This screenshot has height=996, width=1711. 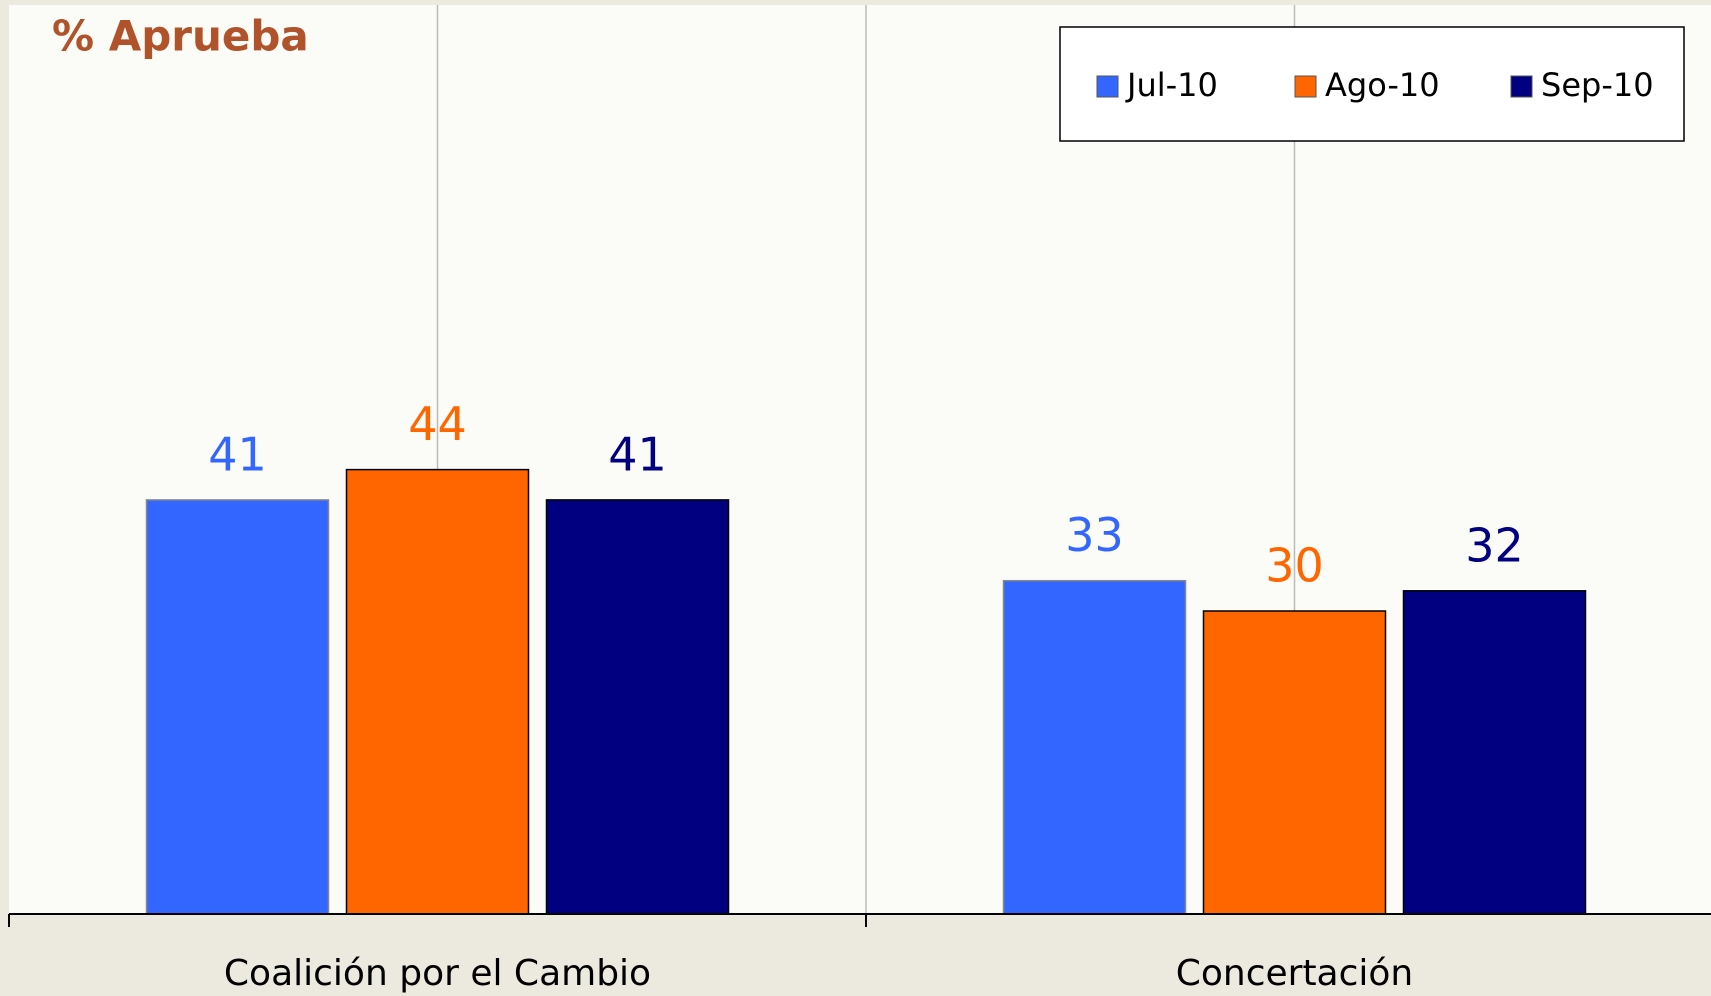 What do you see at coordinates (1382, 85) in the screenshot?
I see `legend-label: Ago-10` at bounding box center [1382, 85].